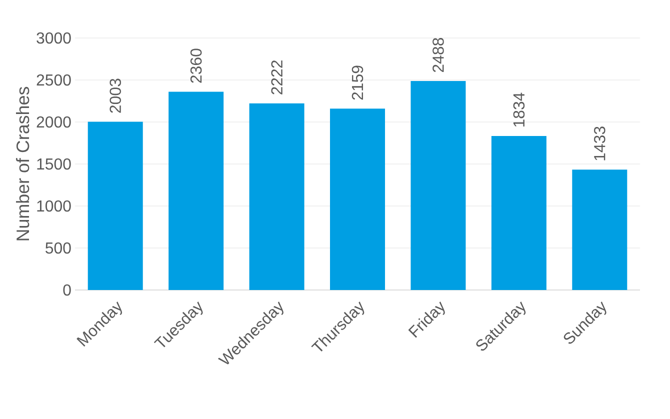 This screenshot has height=419, width=670. I want to click on y-tick-label: 1500, so click(54, 164).